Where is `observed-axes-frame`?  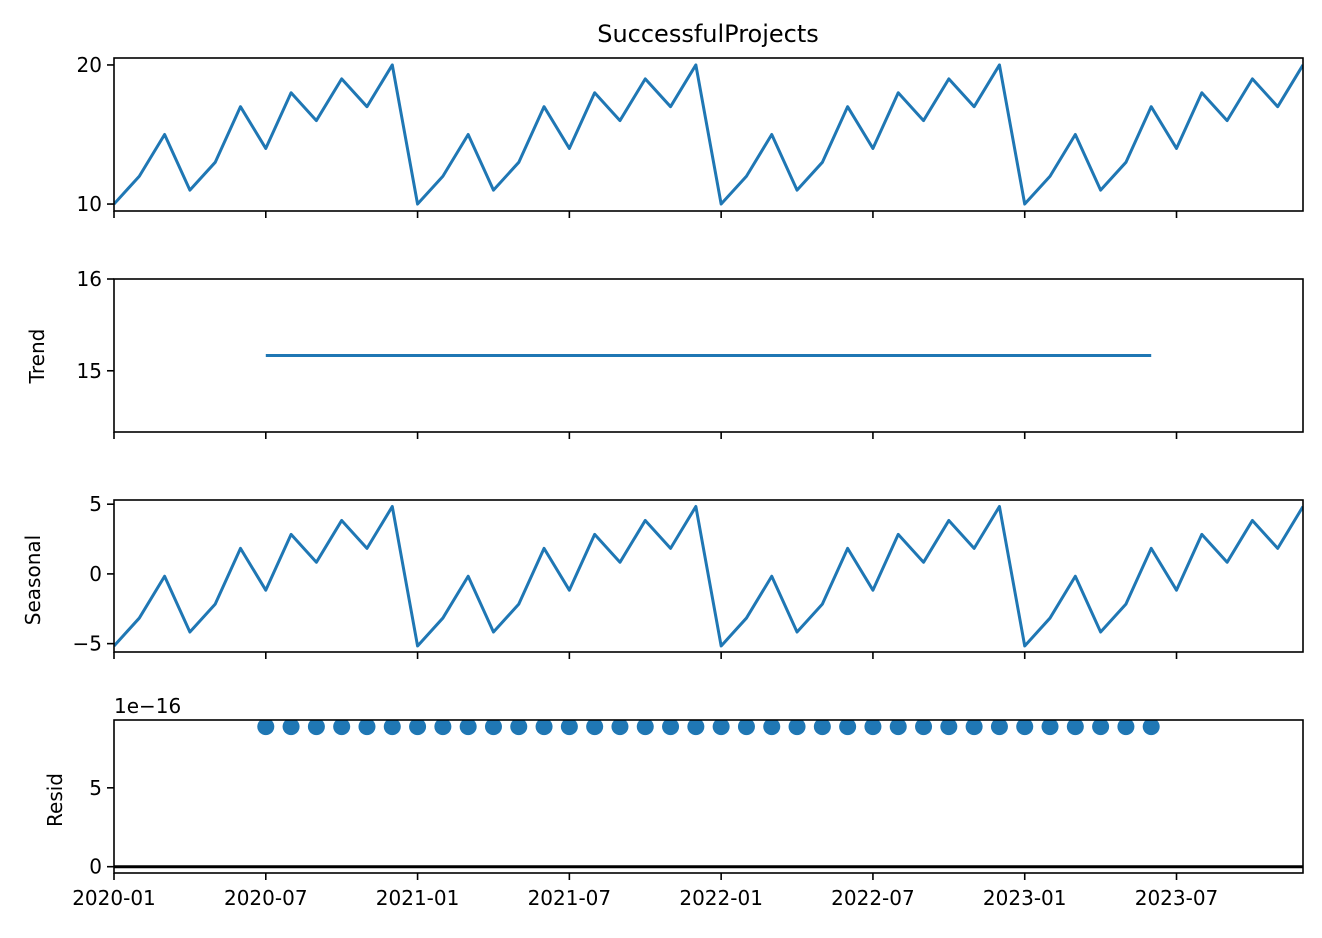
observed-axes-frame is located at coordinates (708, 134).